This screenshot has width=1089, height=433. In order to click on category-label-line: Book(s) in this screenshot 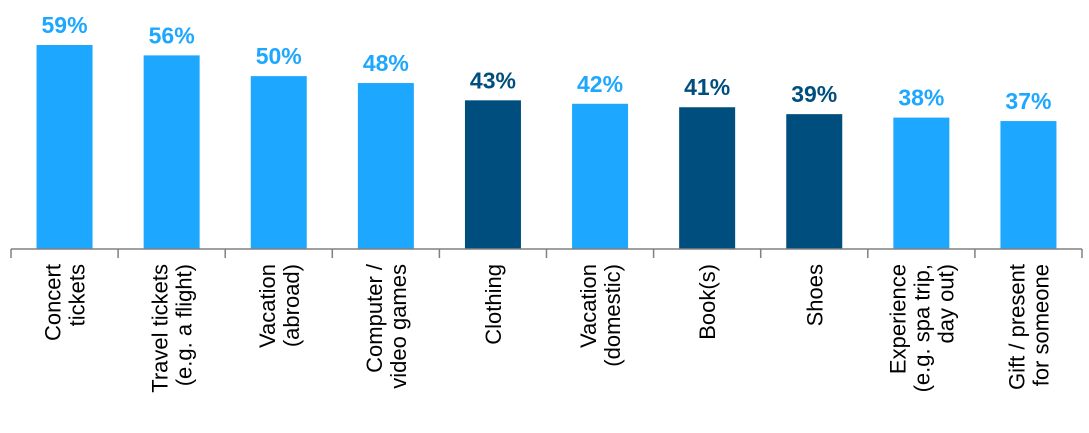, I will do `click(707, 302)`.